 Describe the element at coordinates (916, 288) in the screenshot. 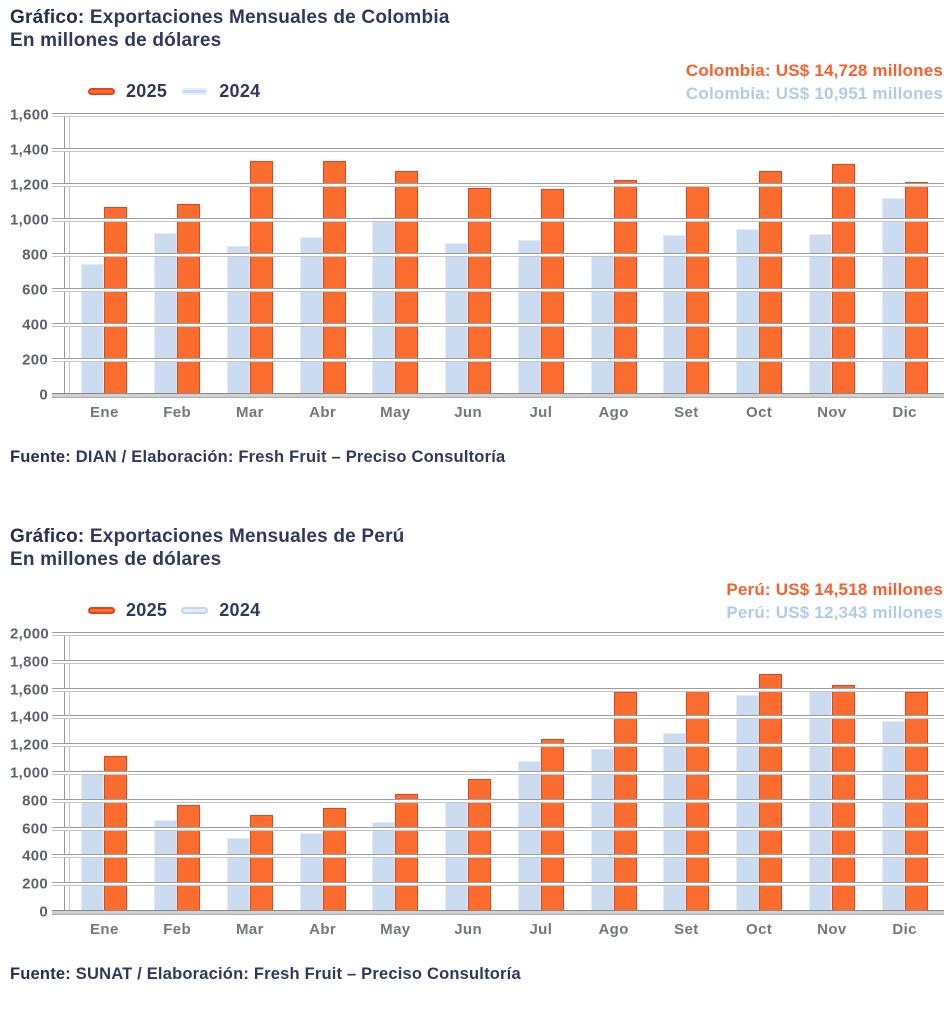

I see `bar-2025-dic` at that location.